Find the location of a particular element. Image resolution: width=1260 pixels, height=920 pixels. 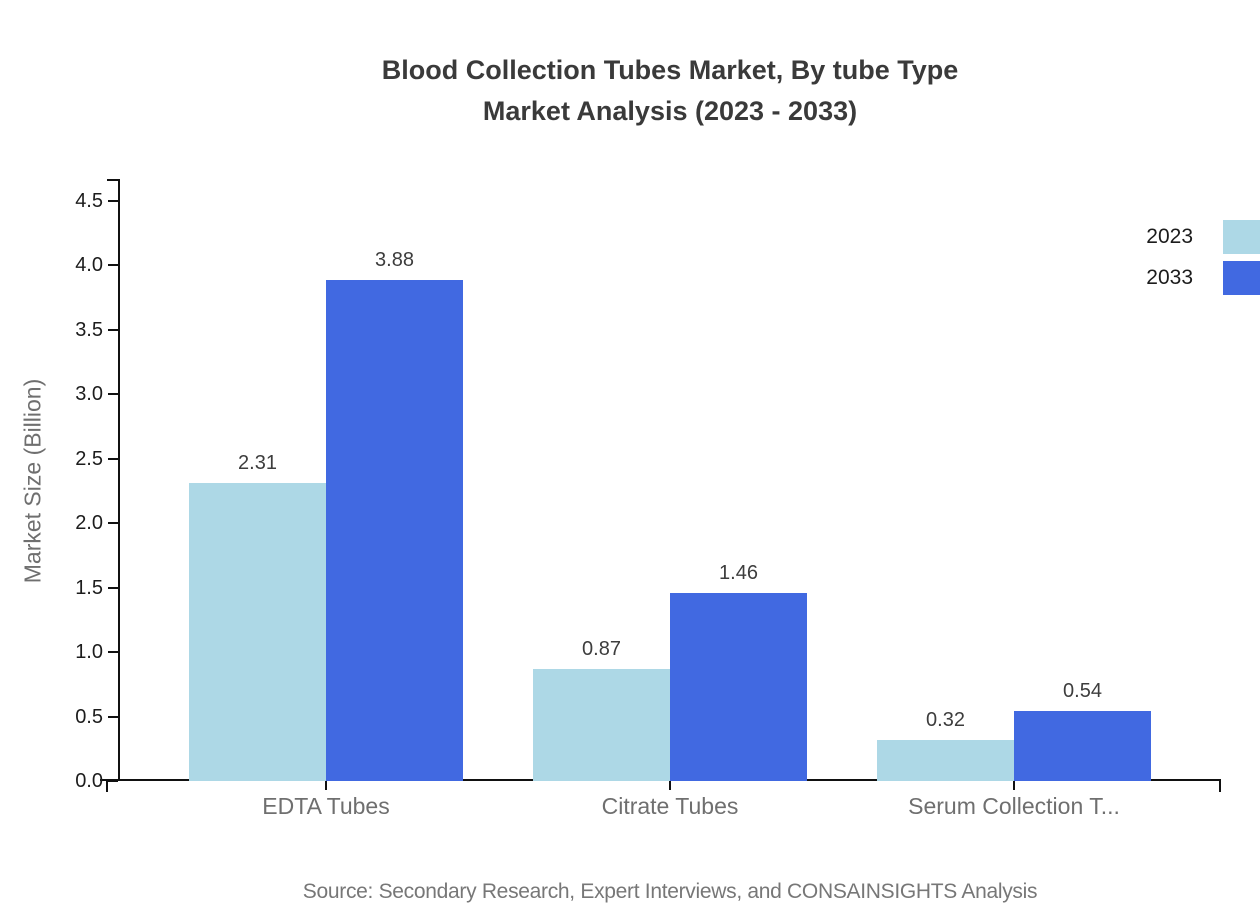

y-tick-label: 2.0 is located at coordinates (89, 523).